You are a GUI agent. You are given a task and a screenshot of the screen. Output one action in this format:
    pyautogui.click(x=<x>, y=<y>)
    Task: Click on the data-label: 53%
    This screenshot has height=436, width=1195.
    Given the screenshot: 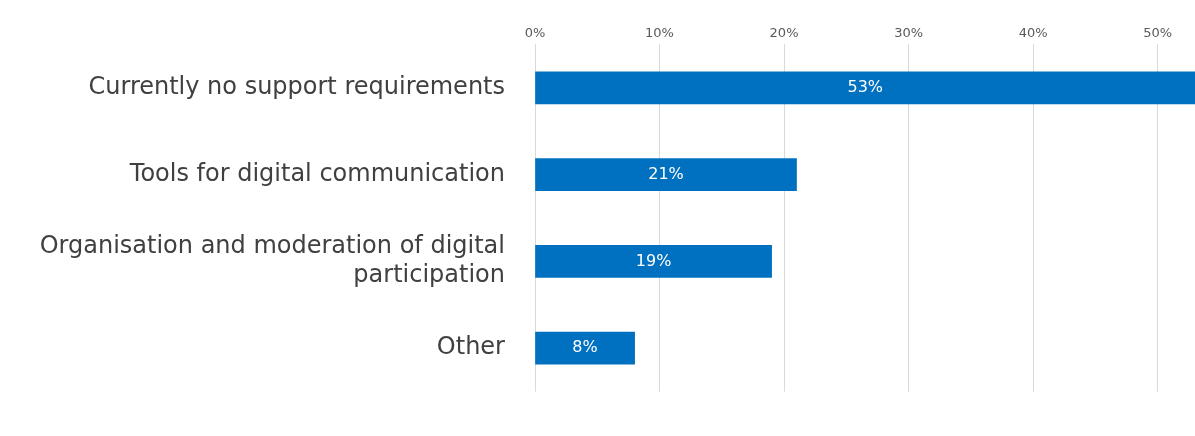 What is the action you would take?
    pyautogui.click(x=865, y=86)
    